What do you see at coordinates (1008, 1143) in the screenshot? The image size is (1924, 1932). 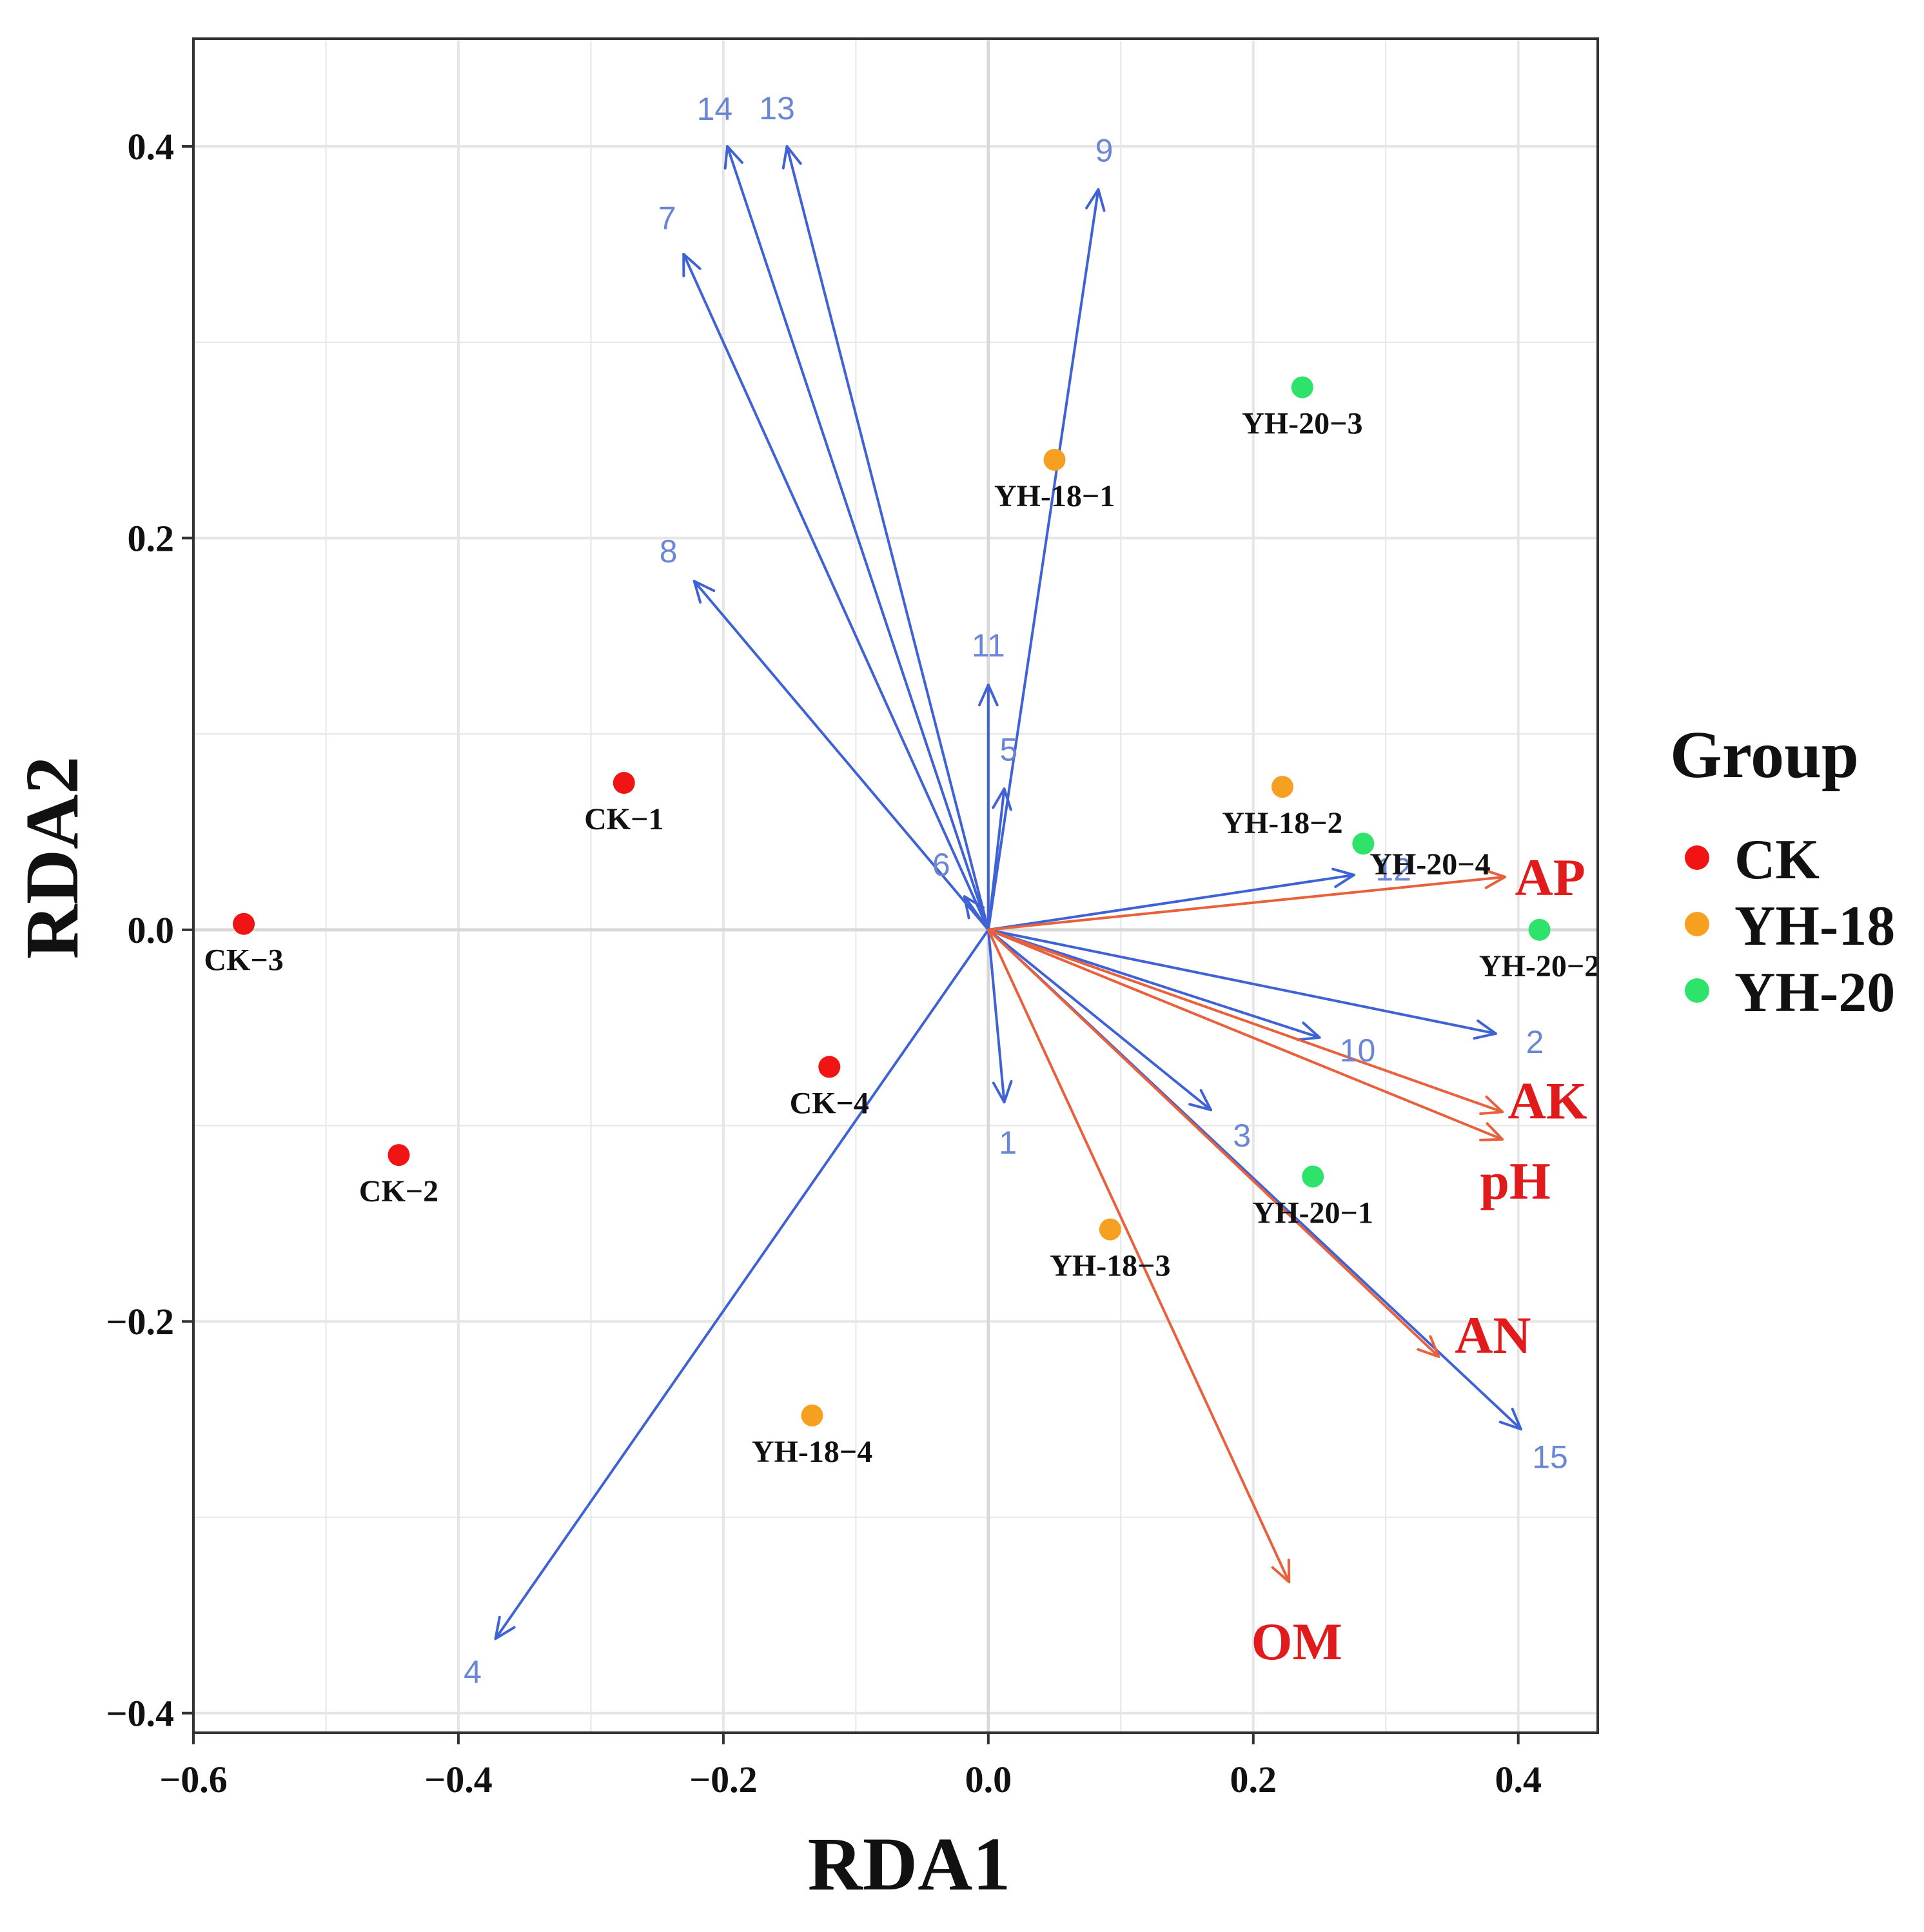 I see `species-label-1: 1` at bounding box center [1008, 1143].